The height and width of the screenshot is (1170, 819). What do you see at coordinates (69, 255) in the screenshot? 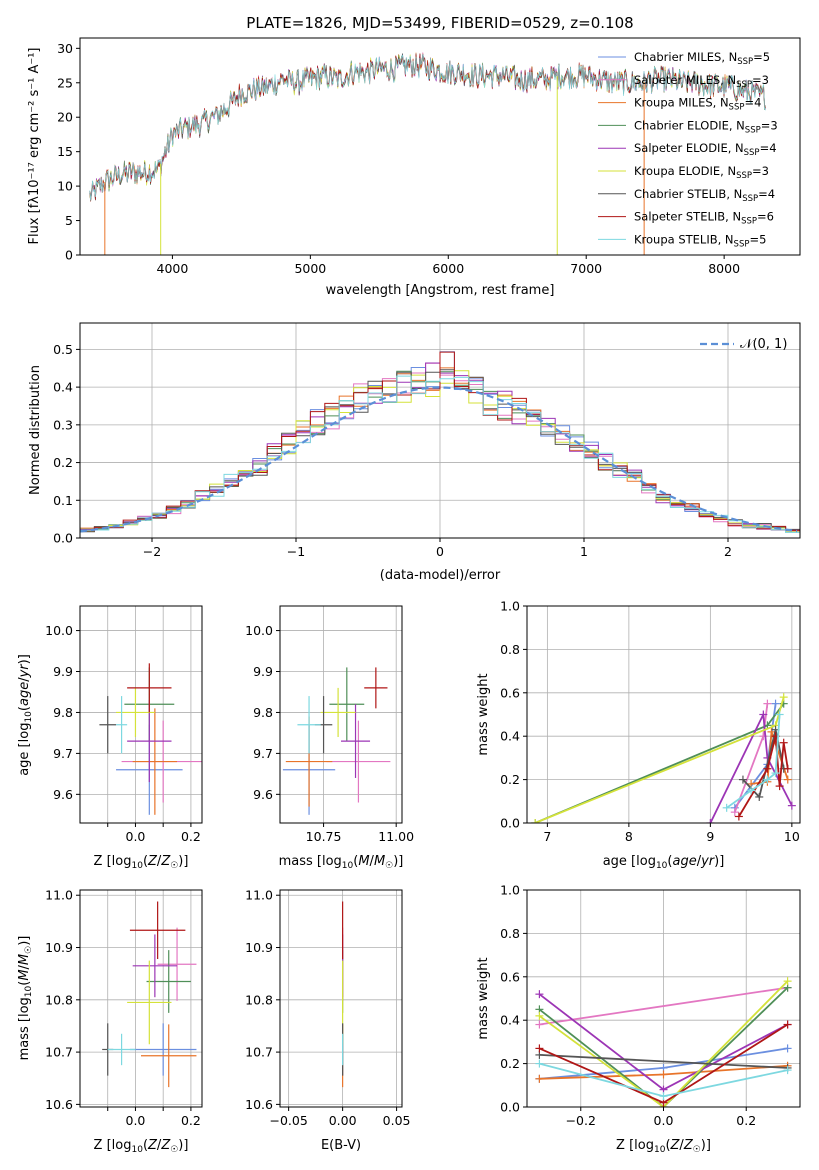
I see `y-tick-label: 0` at bounding box center [69, 255].